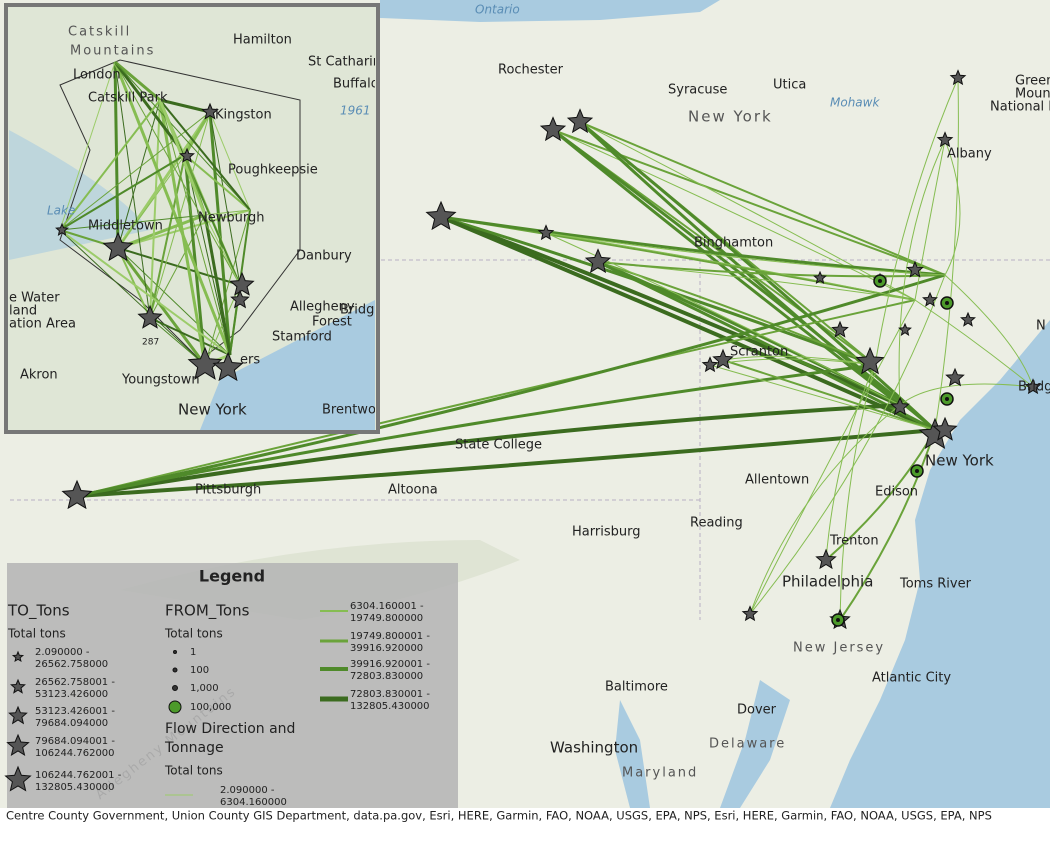  What do you see at coordinates (125, 226) in the screenshot?
I see `inset-label: Middletown` at bounding box center [125, 226].